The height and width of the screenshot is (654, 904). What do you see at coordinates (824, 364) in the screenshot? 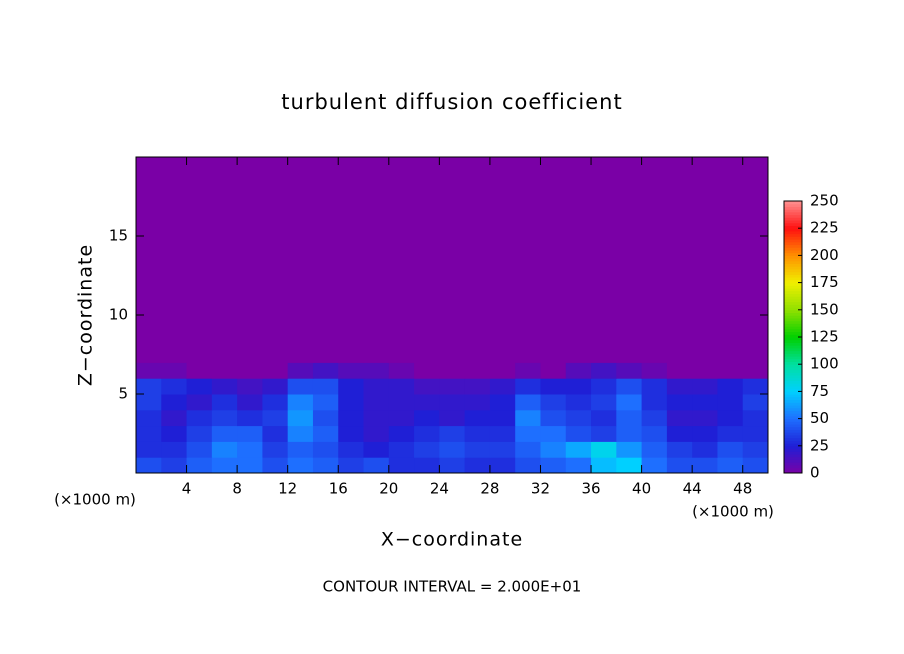
I see `colorbar-tick-label: 100` at bounding box center [824, 364].